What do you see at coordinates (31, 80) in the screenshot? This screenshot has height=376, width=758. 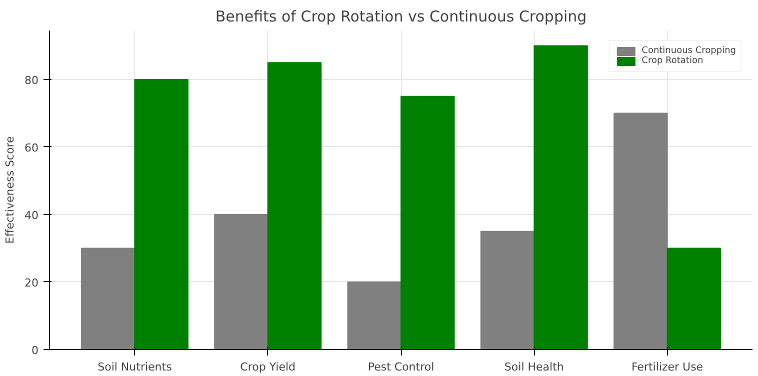 I see `y-tick-label: 80` at bounding box center [31, 80].